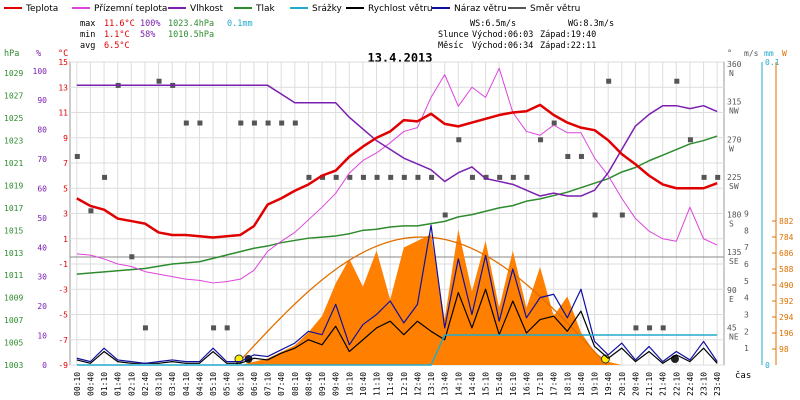  I want to click on axis-tick-ms: 7, so click(746, 247).